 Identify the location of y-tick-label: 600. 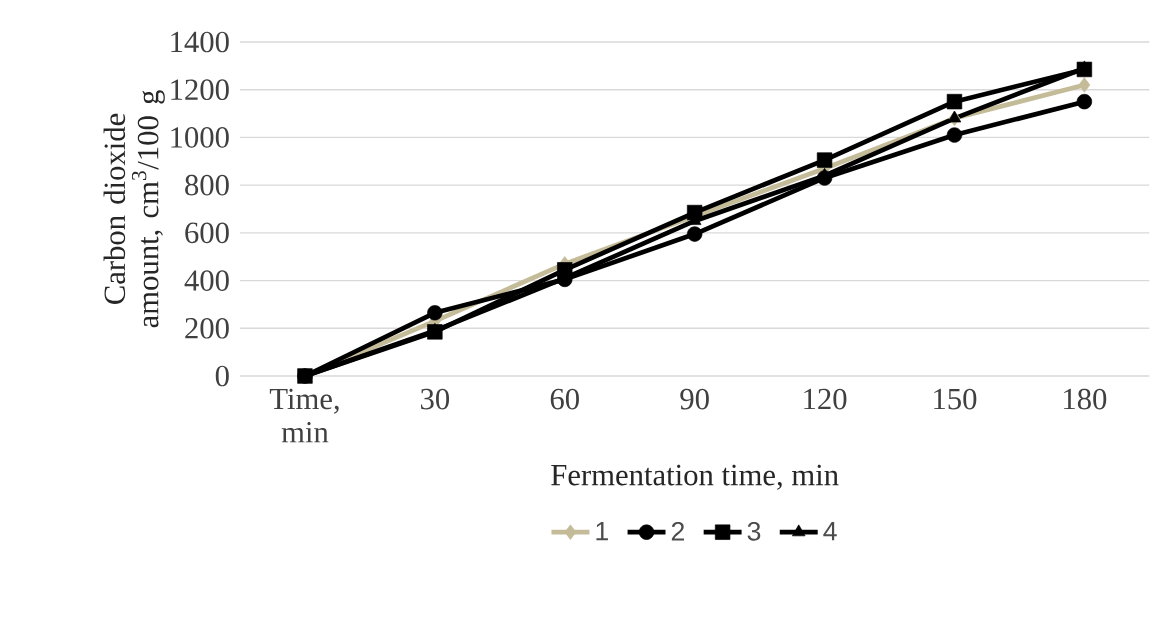
(207, 233).